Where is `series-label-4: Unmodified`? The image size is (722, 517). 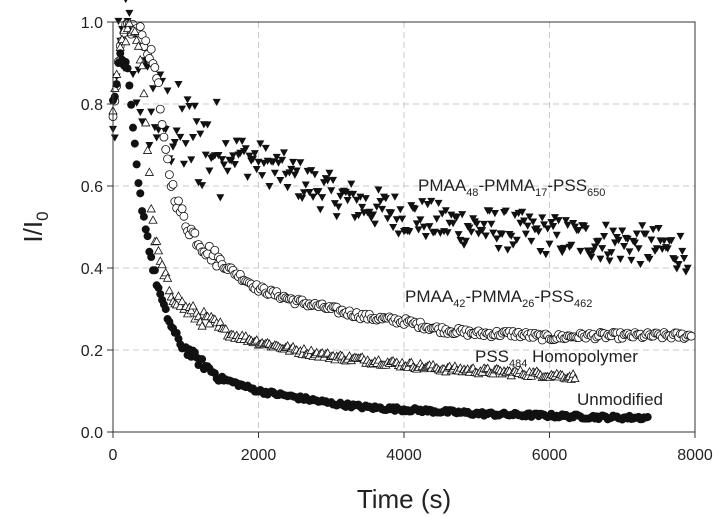
series-label-4: Unmodified is located at coordinates (620, 399).